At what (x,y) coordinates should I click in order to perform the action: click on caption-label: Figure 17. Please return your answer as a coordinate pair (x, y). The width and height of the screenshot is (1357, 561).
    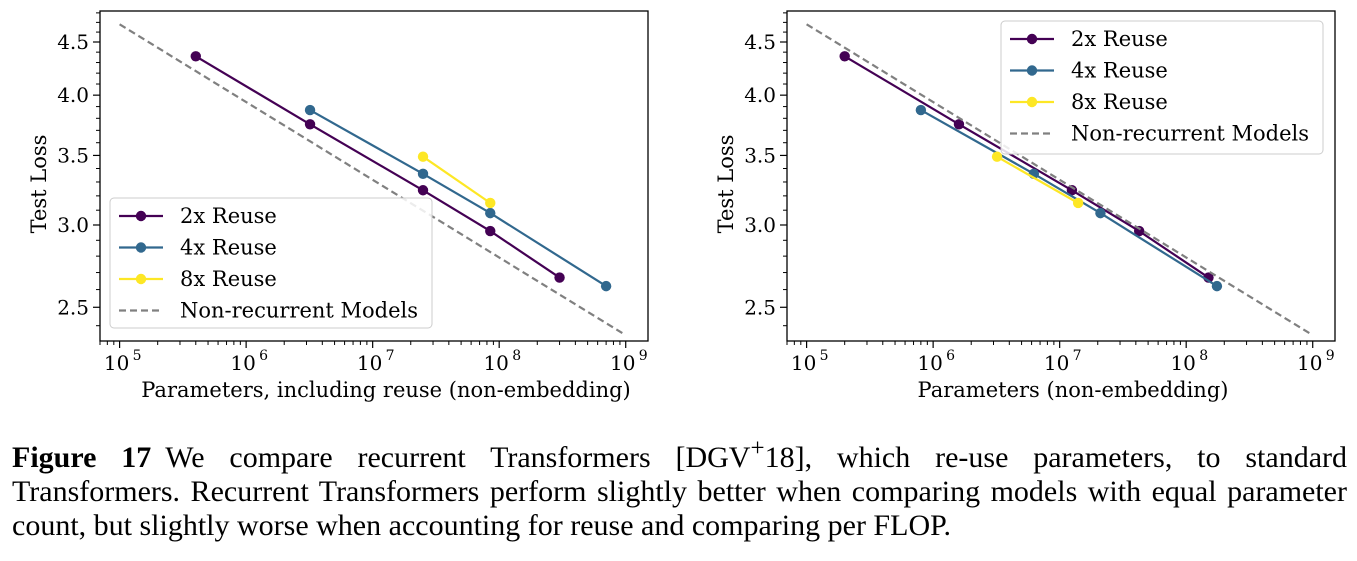
    Looking at the image, I should click on (82, 457).